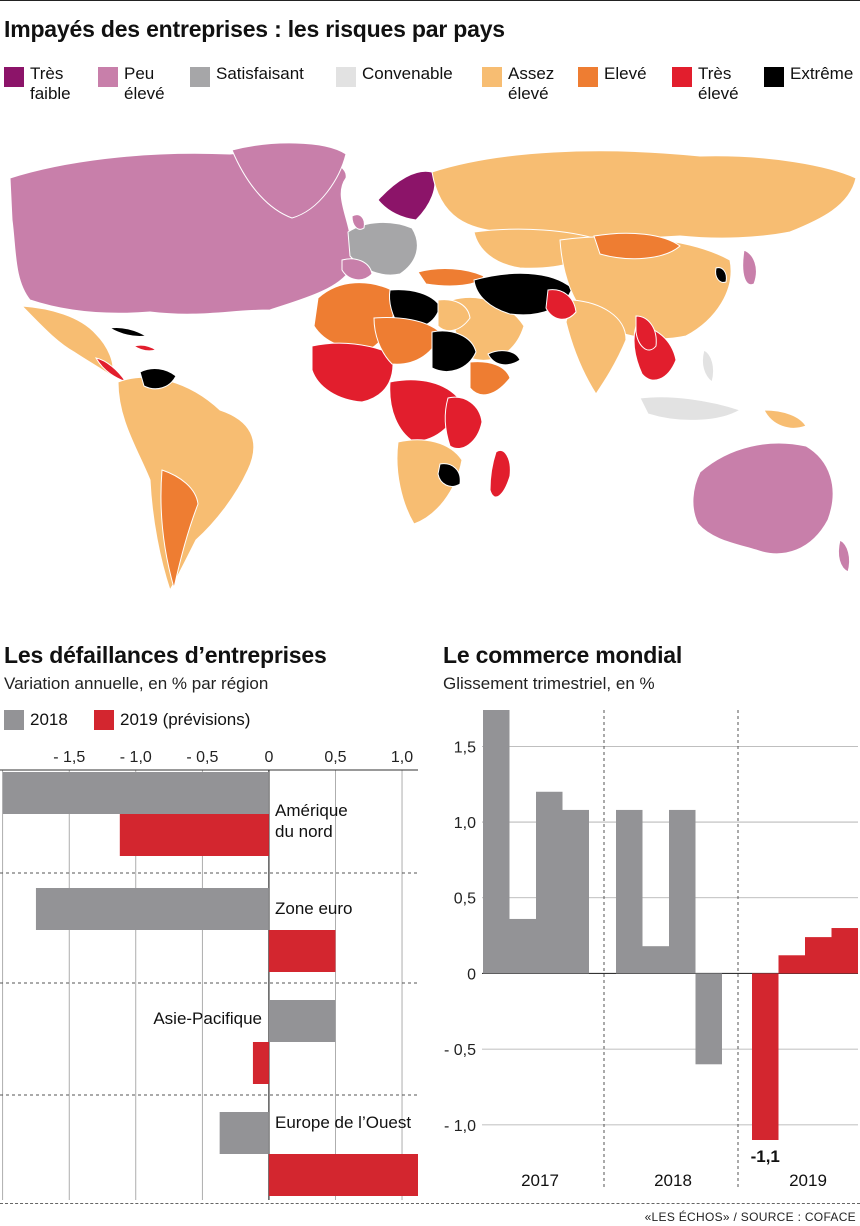 The height and width of the screenshot is (1226, 860). I want to click on region-west-africa, so click(352, 372).